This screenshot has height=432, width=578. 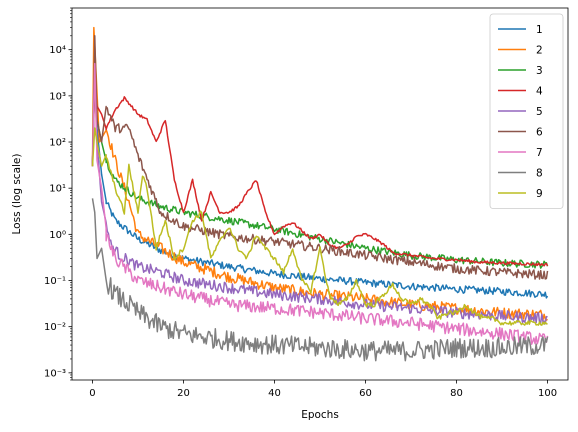 I want to click on y-tick-label: 10⁻², so click(x=55, y=327).